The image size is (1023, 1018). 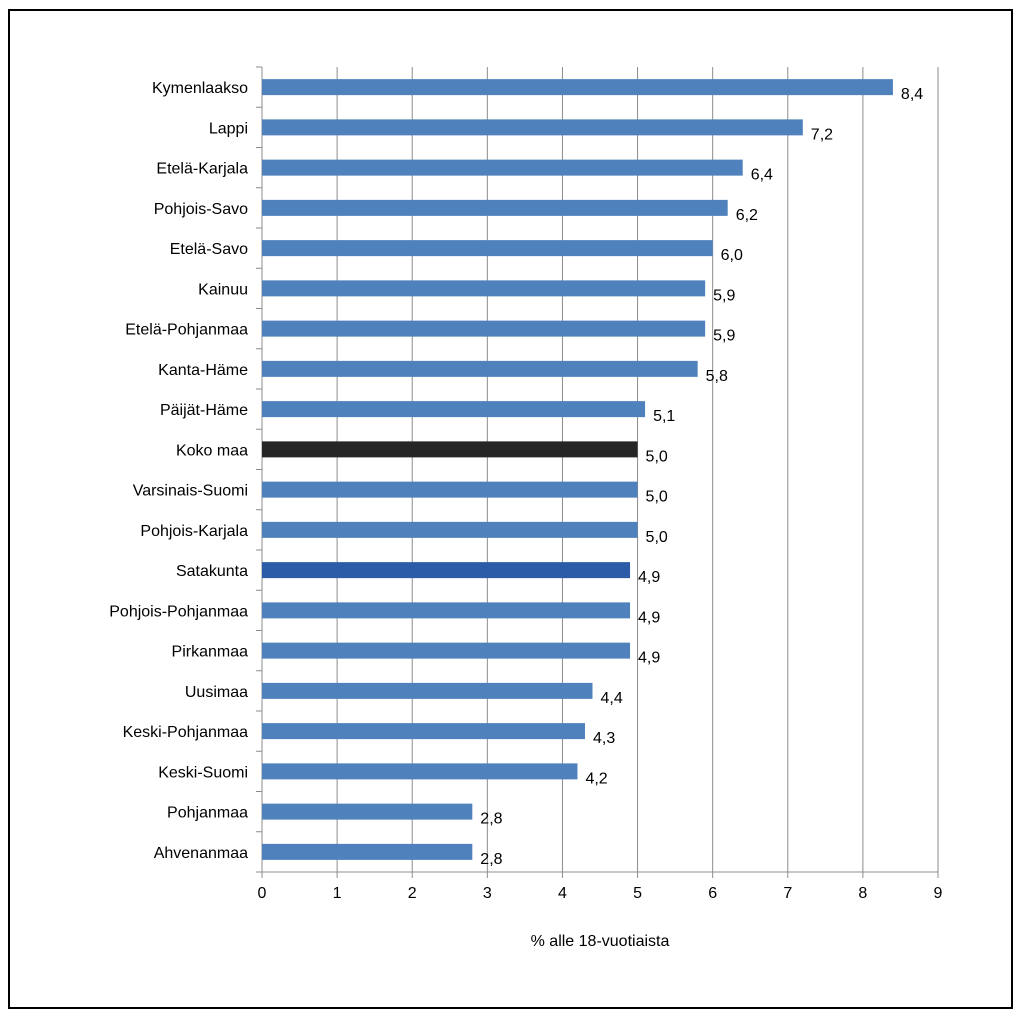 What do you see at coordinates (178, 611) in the screenshot?
I see `category-label: Pohjois-Pohjanmaa` at bounding box center [178, 611].